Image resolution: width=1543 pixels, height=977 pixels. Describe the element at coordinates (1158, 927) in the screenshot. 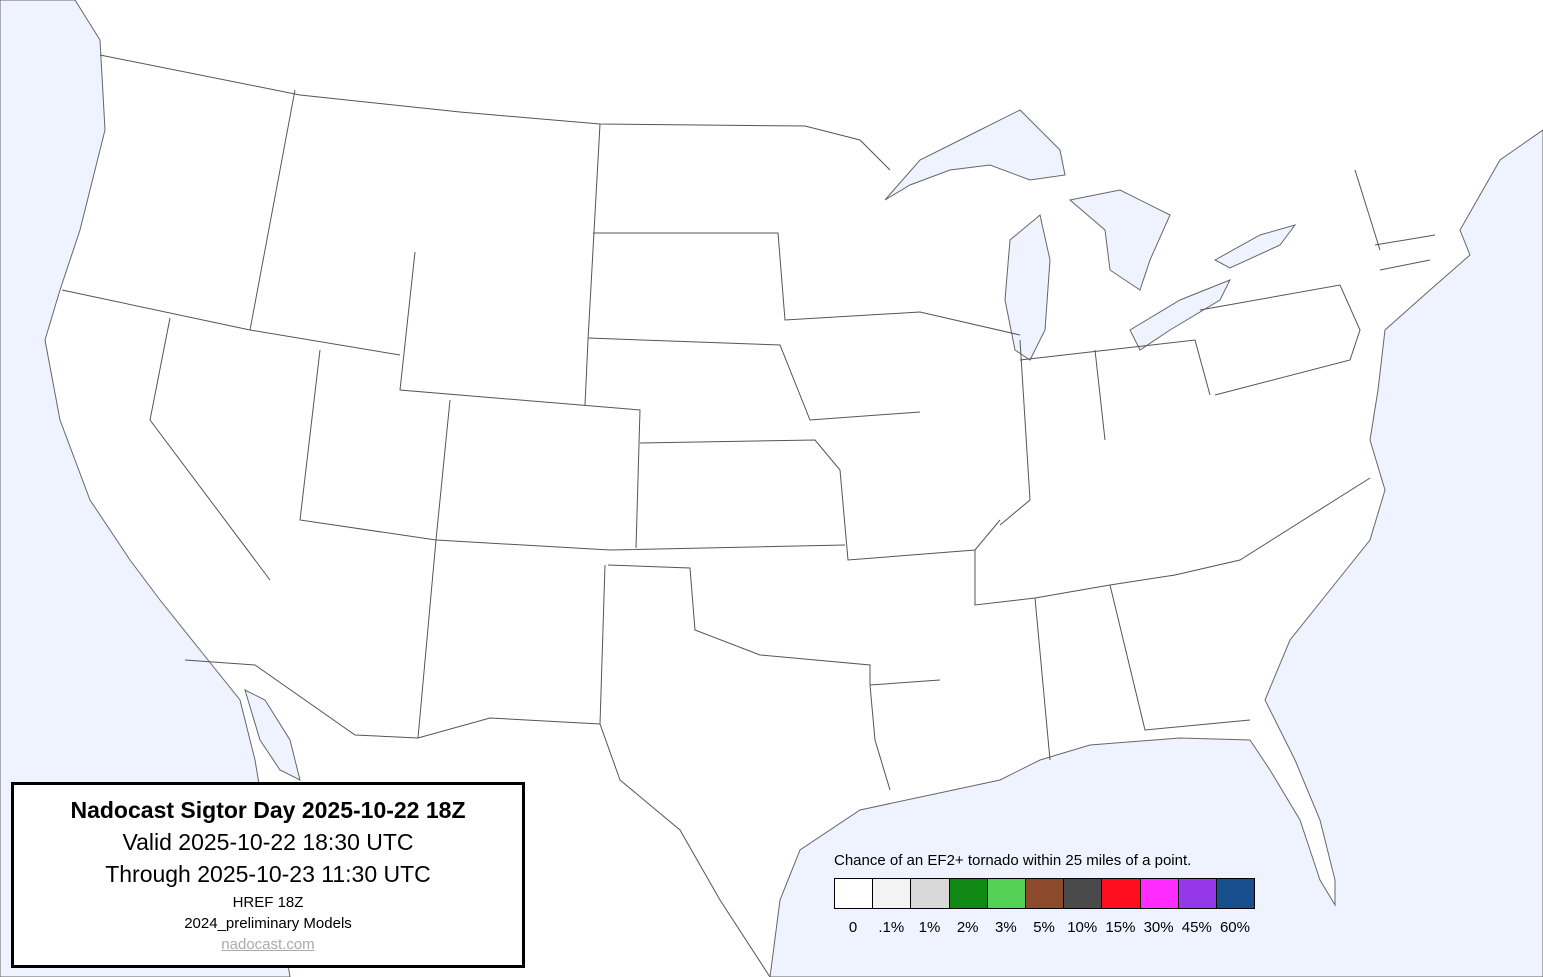

I see `legend-label: 30%` at that location.